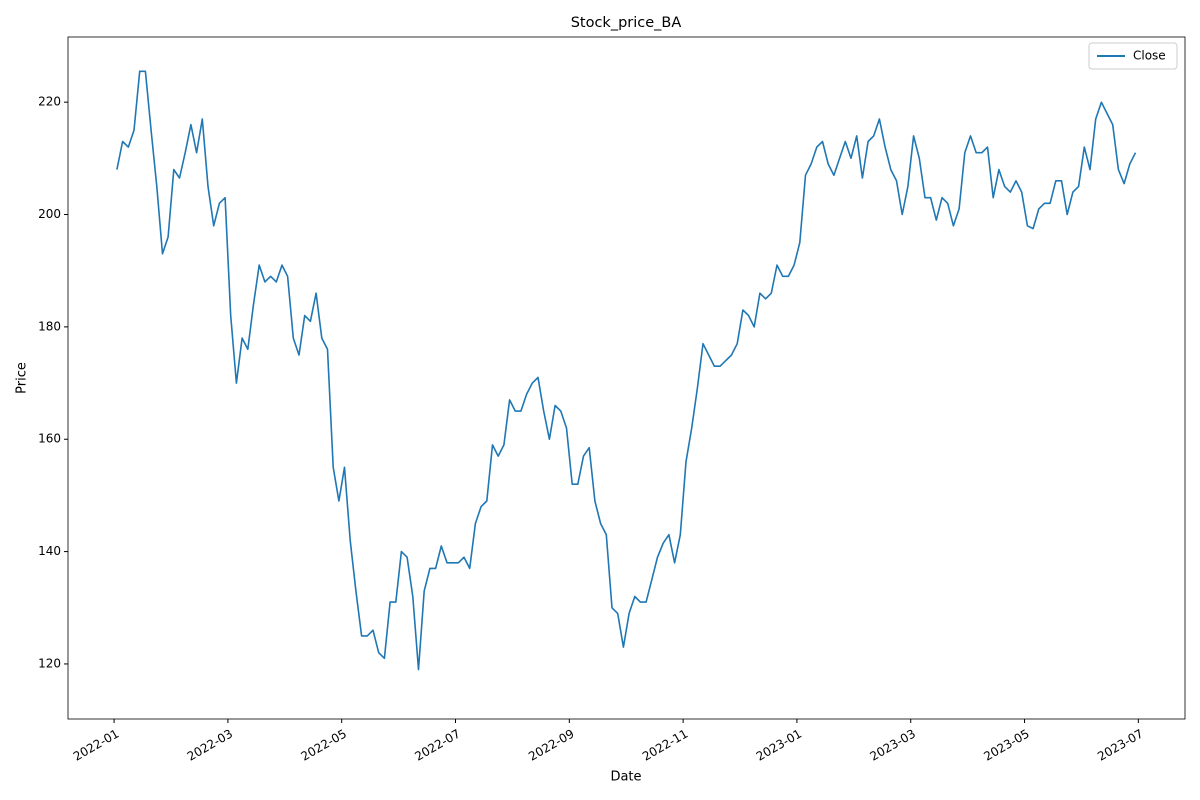 The image size is (1200, 800). Describe the element at coordinates (49, 551) in the screenshot. I see `y-tick-label: 140` at that location.